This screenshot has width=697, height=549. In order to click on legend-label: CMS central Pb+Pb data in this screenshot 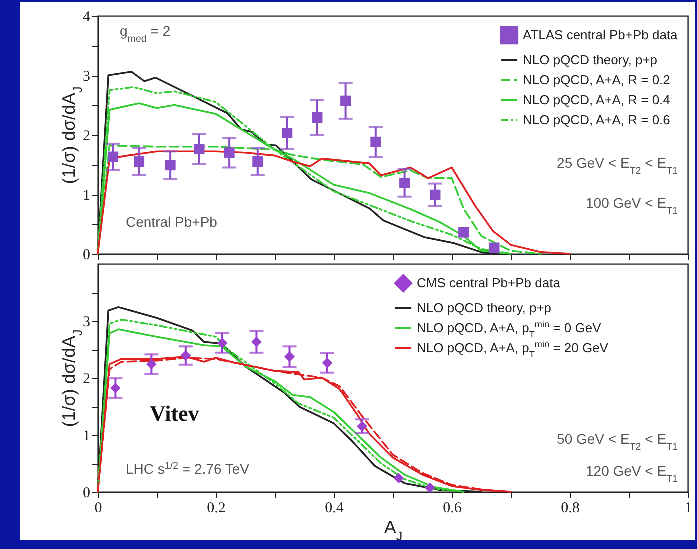, I will do `click(489, 283)`.